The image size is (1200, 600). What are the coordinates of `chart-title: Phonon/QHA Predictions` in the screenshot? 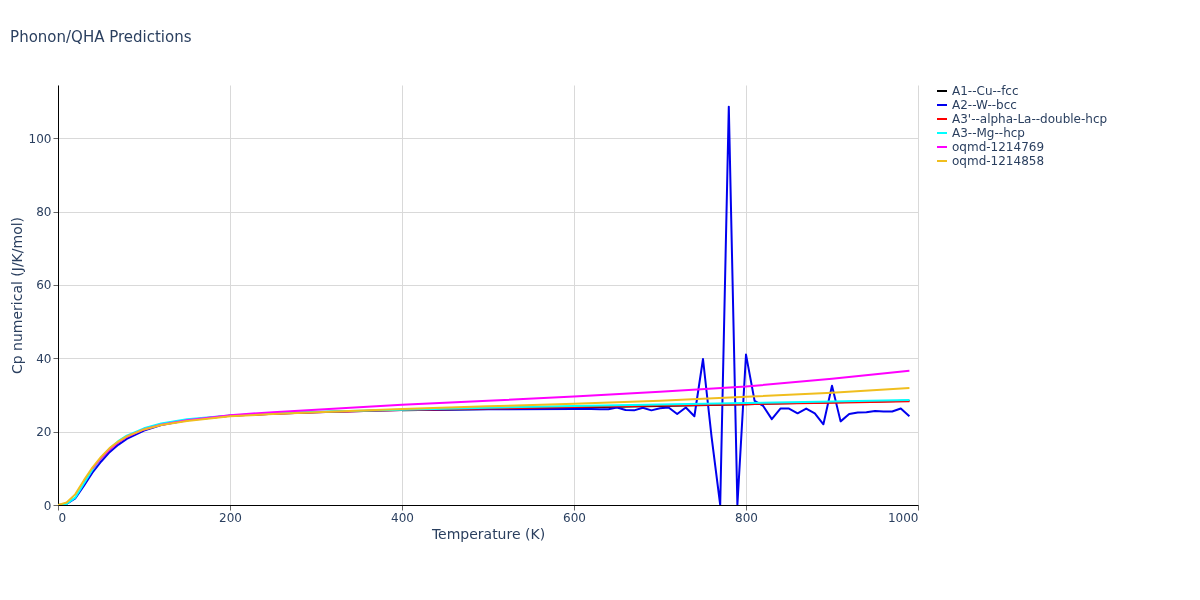 It's located at (101, 37).